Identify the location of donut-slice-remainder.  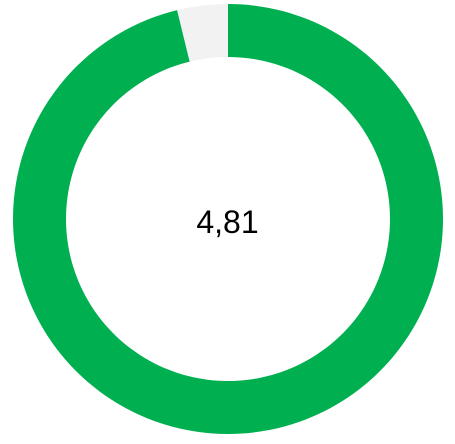
(202, 32).